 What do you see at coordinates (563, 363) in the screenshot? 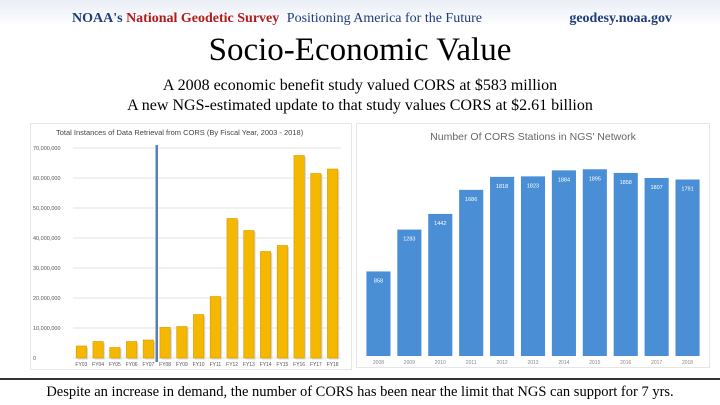
I see `x-tick-label: 2014` at bounding box center [563, 363].